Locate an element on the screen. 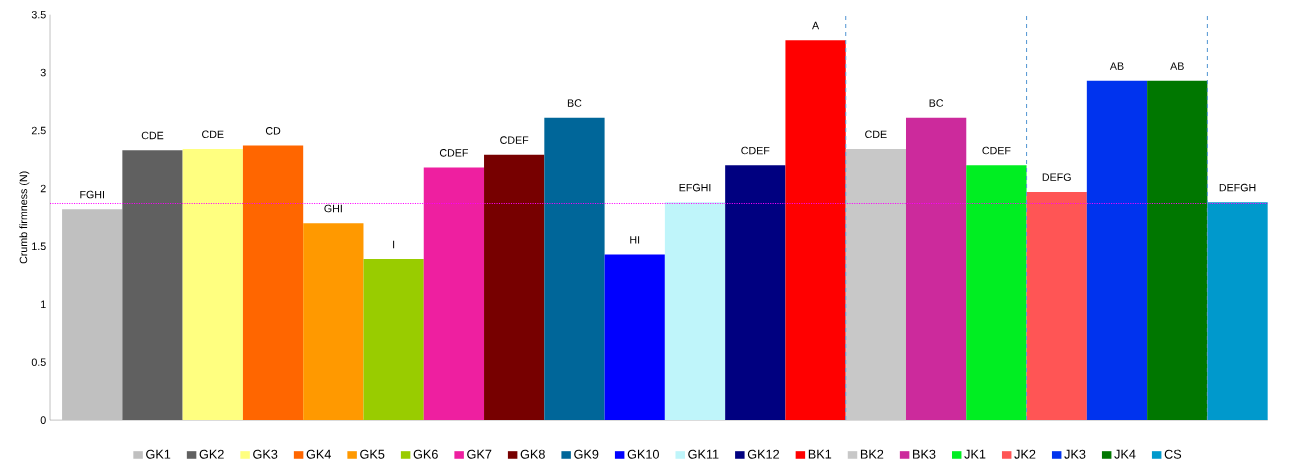 The image size is (1291, 467). legend-label: GK3 is located at coordinates (265, 454).